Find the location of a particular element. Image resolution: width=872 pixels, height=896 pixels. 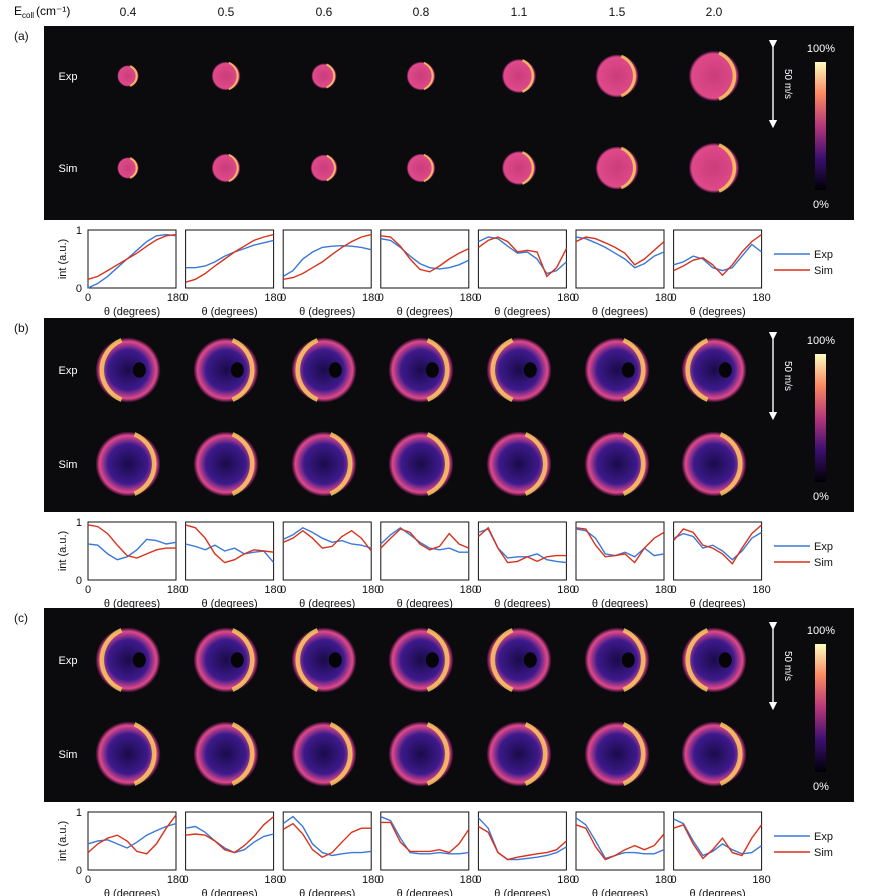

sim-image-5-highlight is located at coordinates (536, 464).